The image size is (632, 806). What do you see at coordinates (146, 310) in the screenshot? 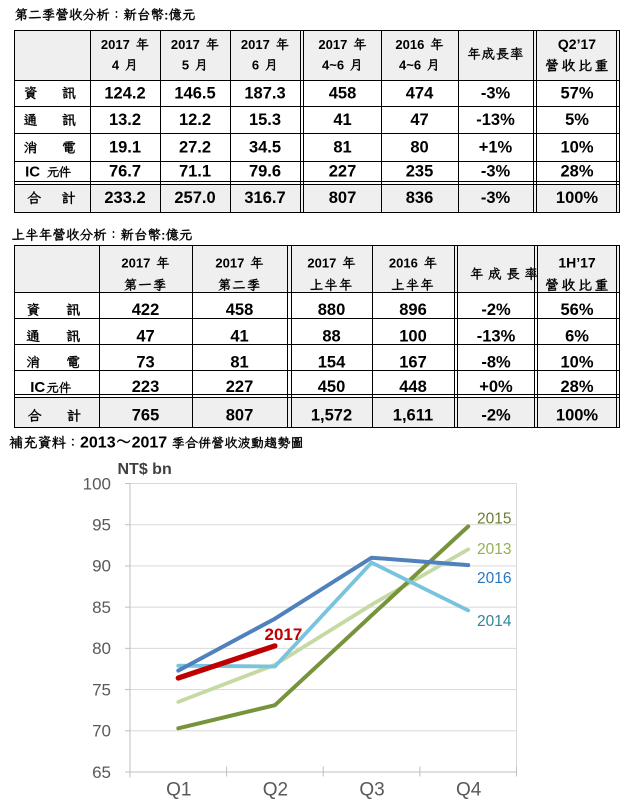
I see `svg-text: 422` at bounding box center [146, 310].